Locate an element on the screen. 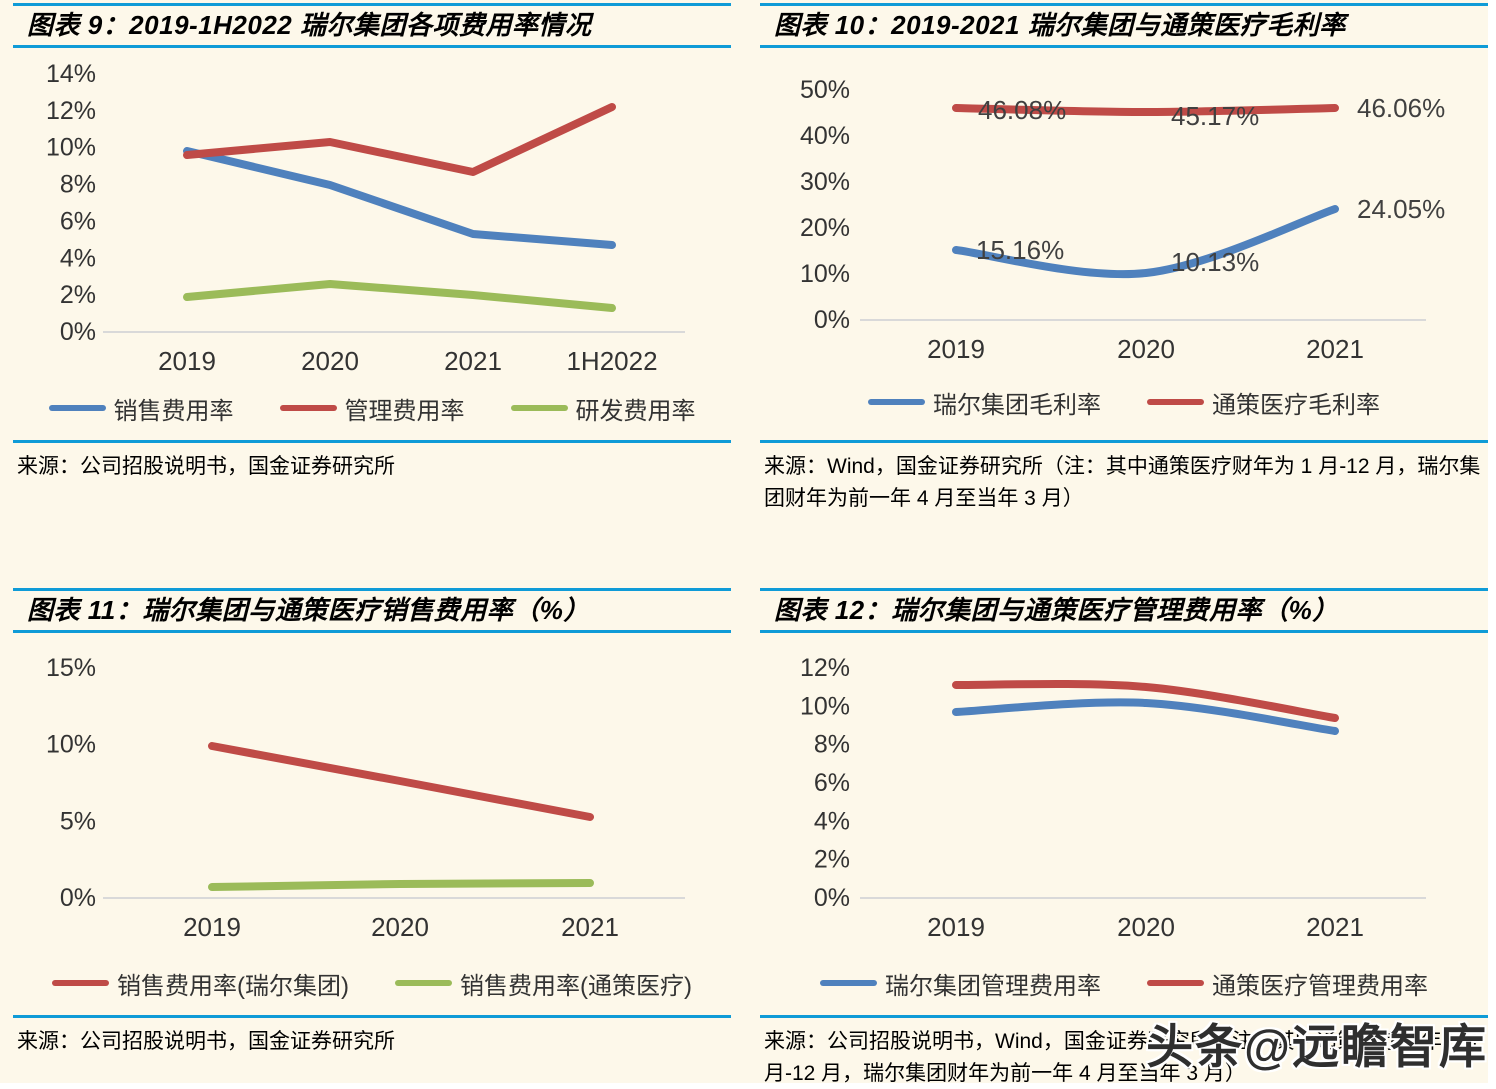  figure-11-plot: 0% 5% 10% 15% 2019 2020 2021 is located at coordinates (365, 798).